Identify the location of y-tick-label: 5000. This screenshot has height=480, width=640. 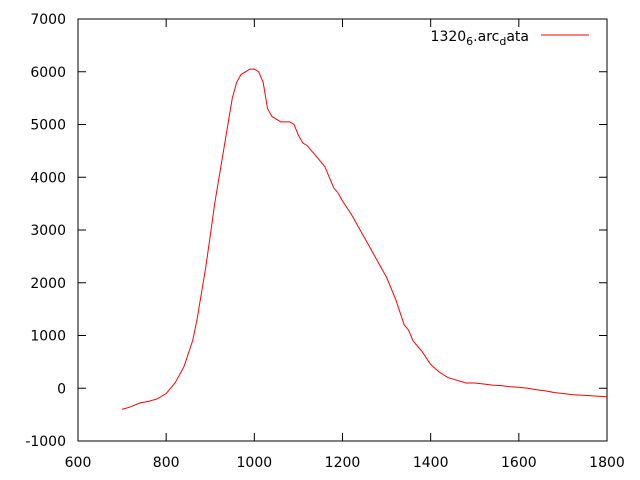
(48, 126).